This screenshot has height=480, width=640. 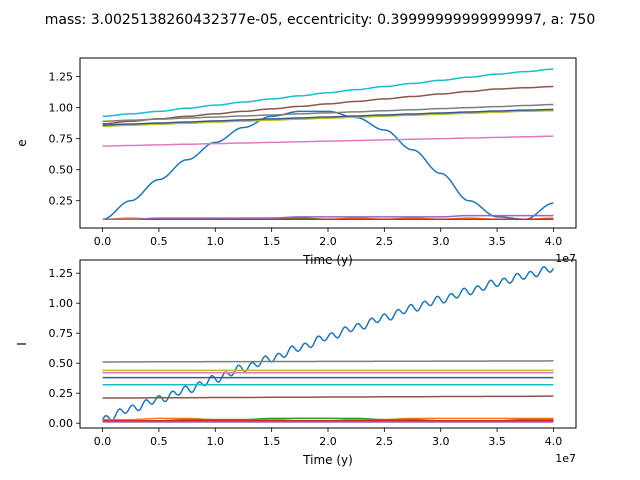 What do you see at coordinates (272, 241) in the screenshot?
I see `eccentricity-xtick-label-3: 1.5` at bounding box center [272, 241].